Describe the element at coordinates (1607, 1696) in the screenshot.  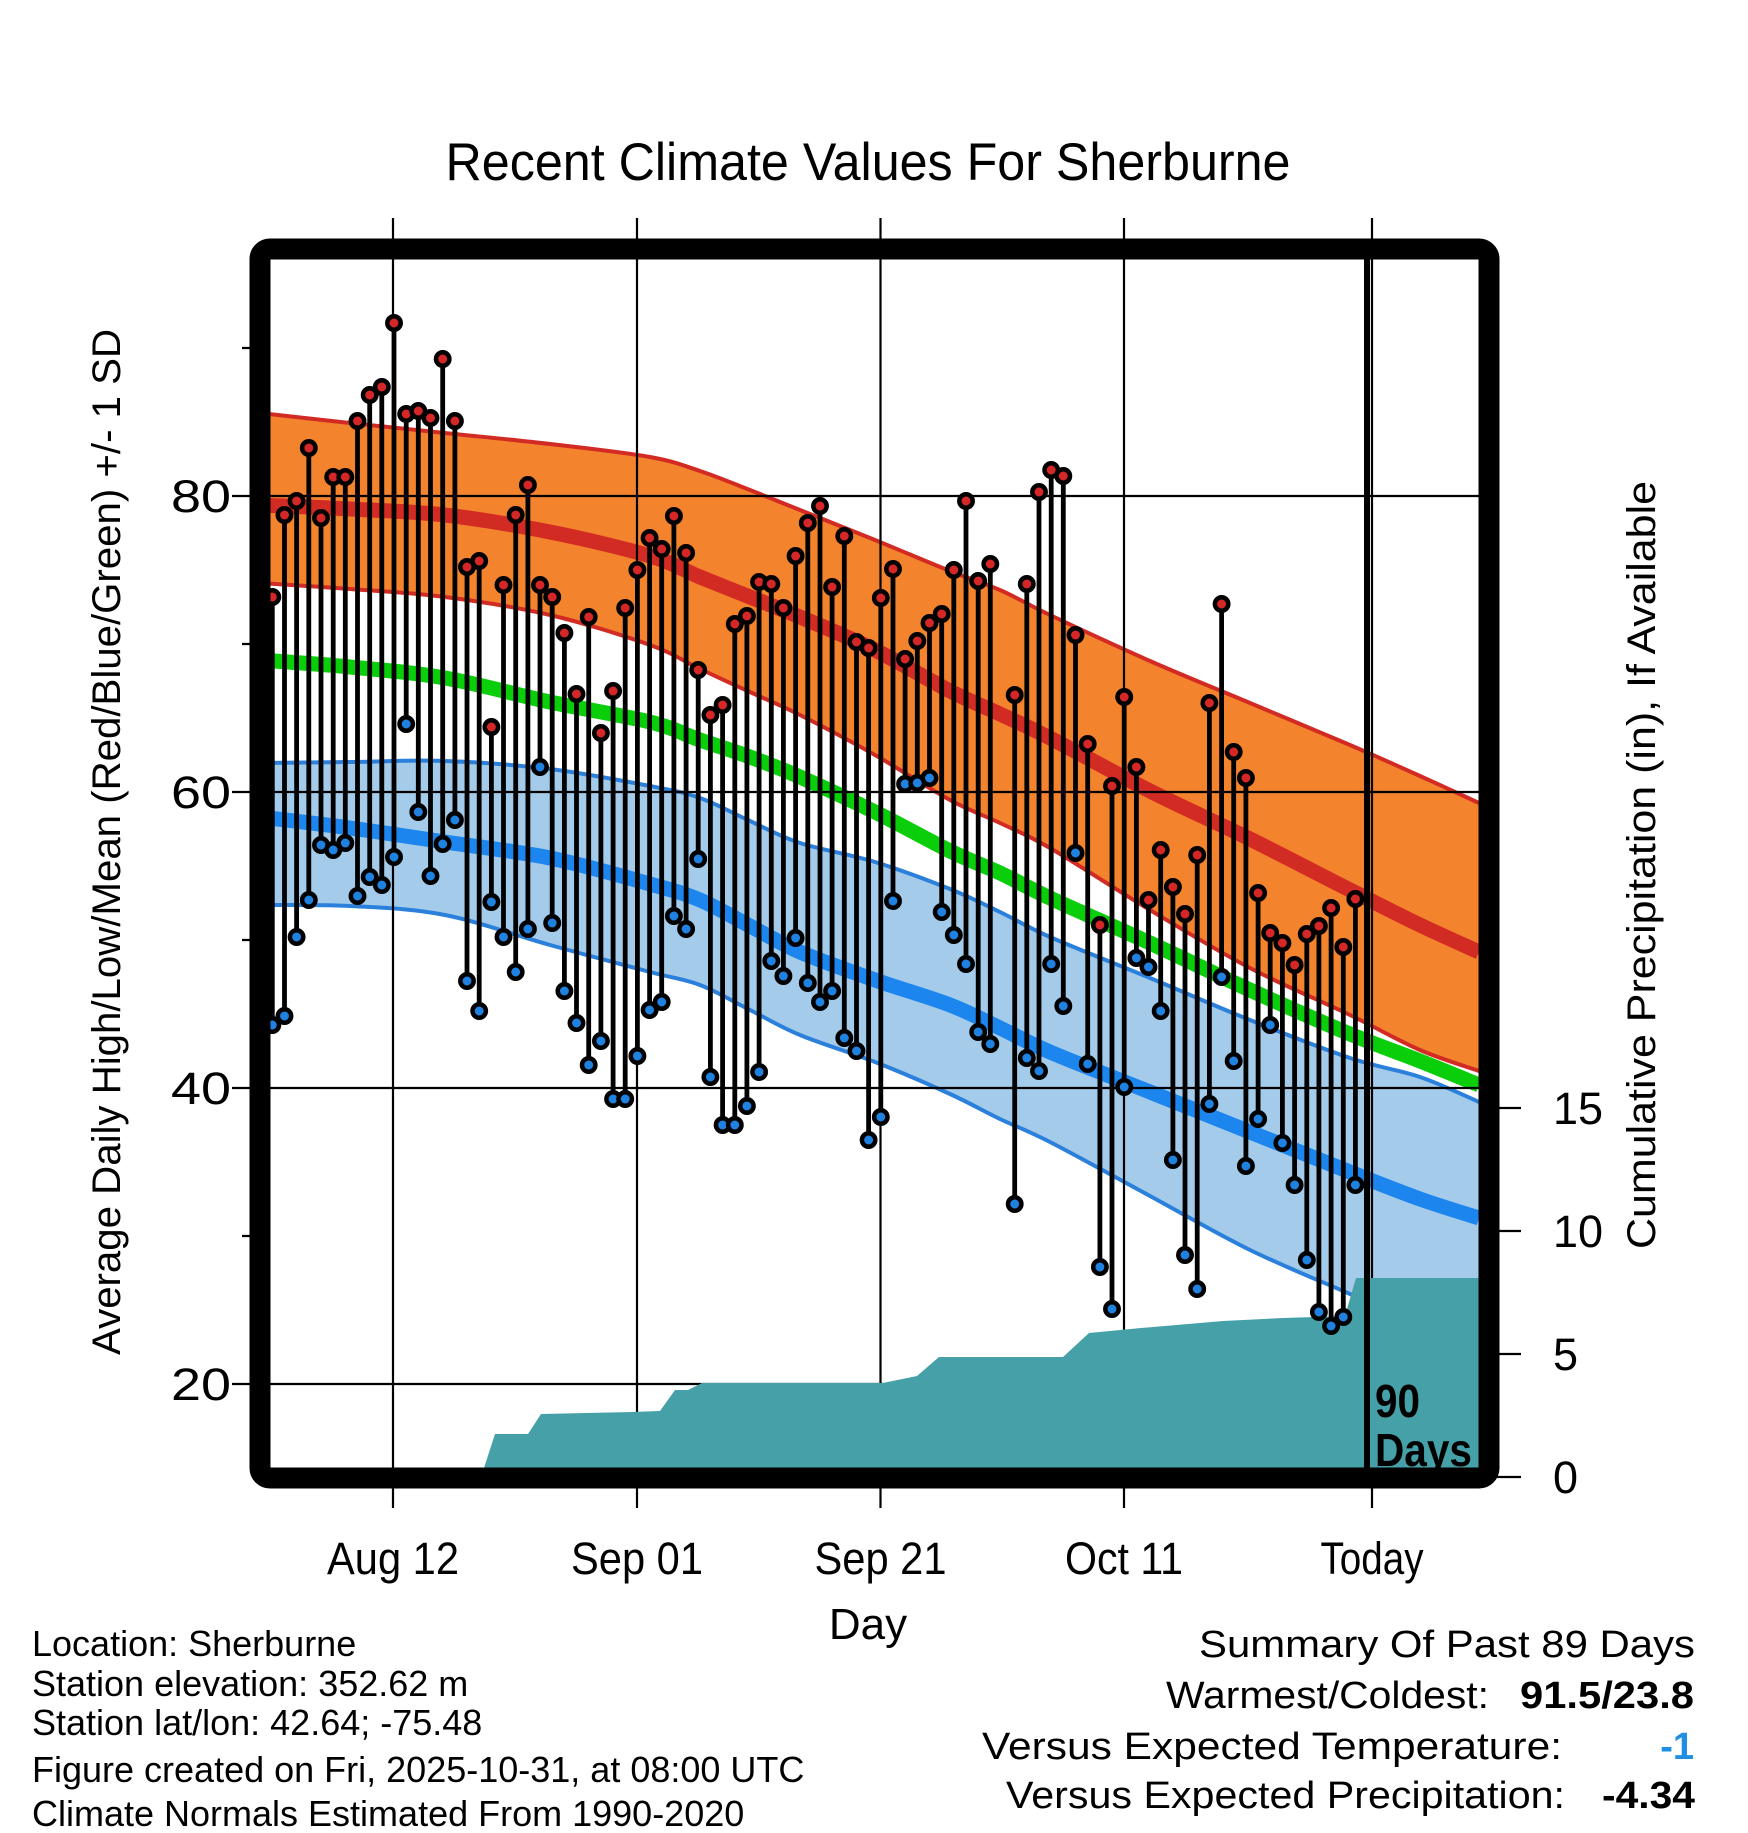
I see `svg-text: 91.5/23.8` at that location.